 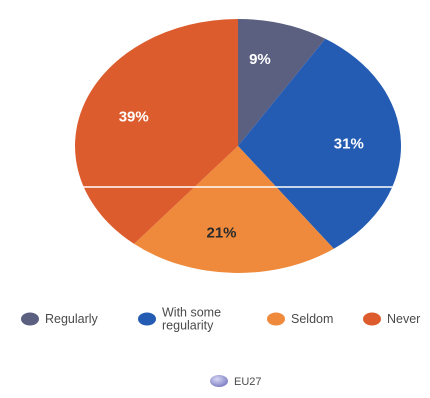 What do you see at coordinates (222, 232) in the screenshot?
I see `slice-label-seldom: 21%` at bounding box center [222, 232].